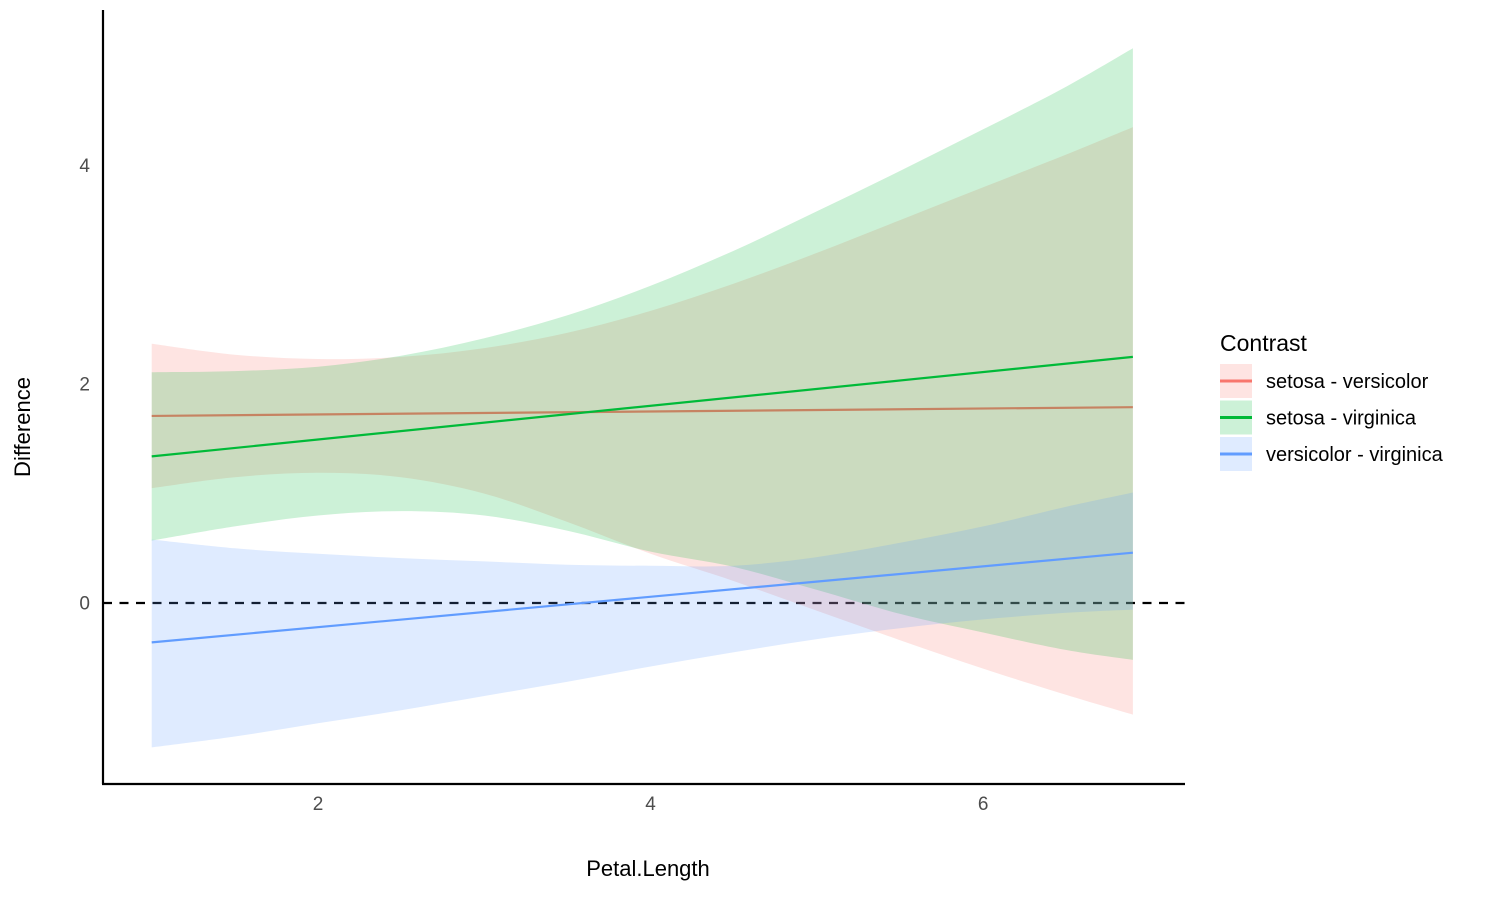 The height and width of the screenshot is (900, 1512). I want to click on x-tick-4: 4, so click(650, 804).